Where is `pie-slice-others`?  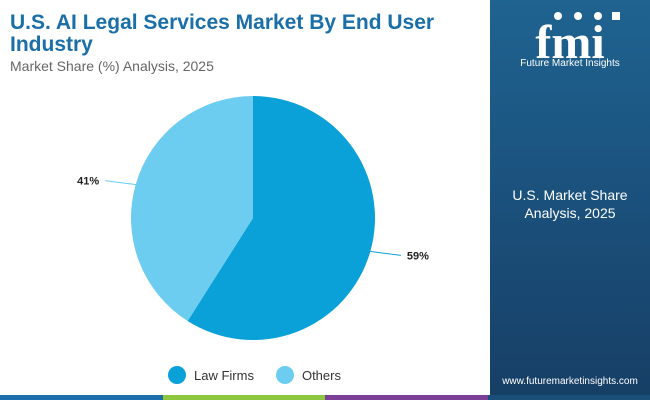 pie-slice-others is located at coordinates (192, 209).